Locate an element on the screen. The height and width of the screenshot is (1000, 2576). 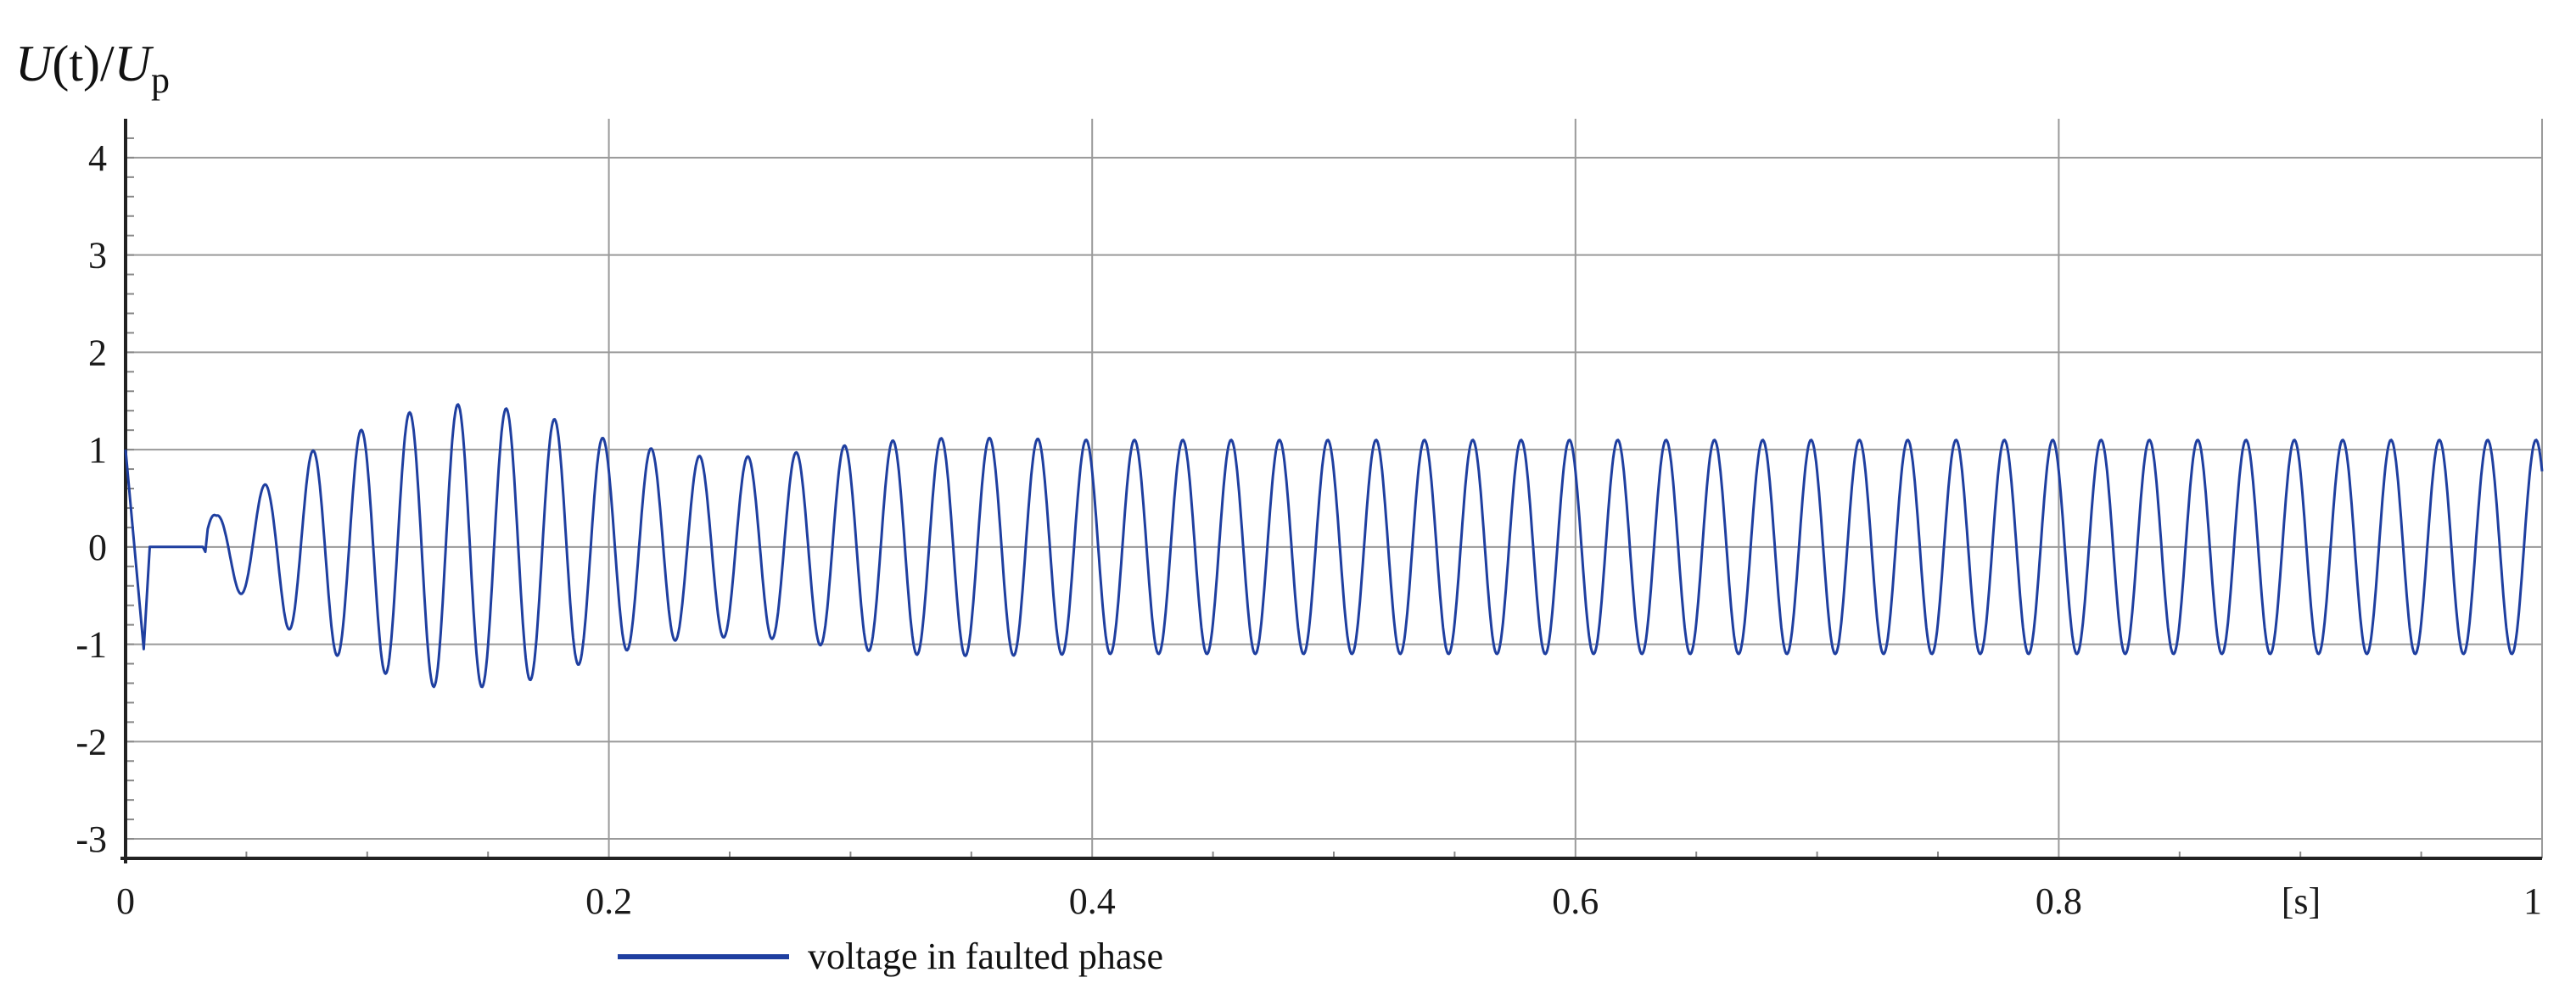
y-axis-label: U(t)/Up is located at coordinates (92, 68).